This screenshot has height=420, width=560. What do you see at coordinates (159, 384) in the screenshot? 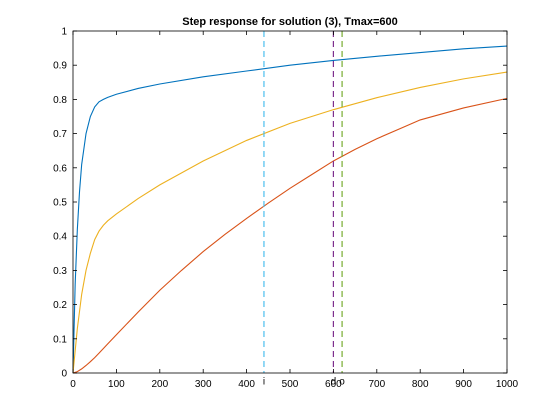
I see `x-tick-label: 200` at bounding box center [159, 384].